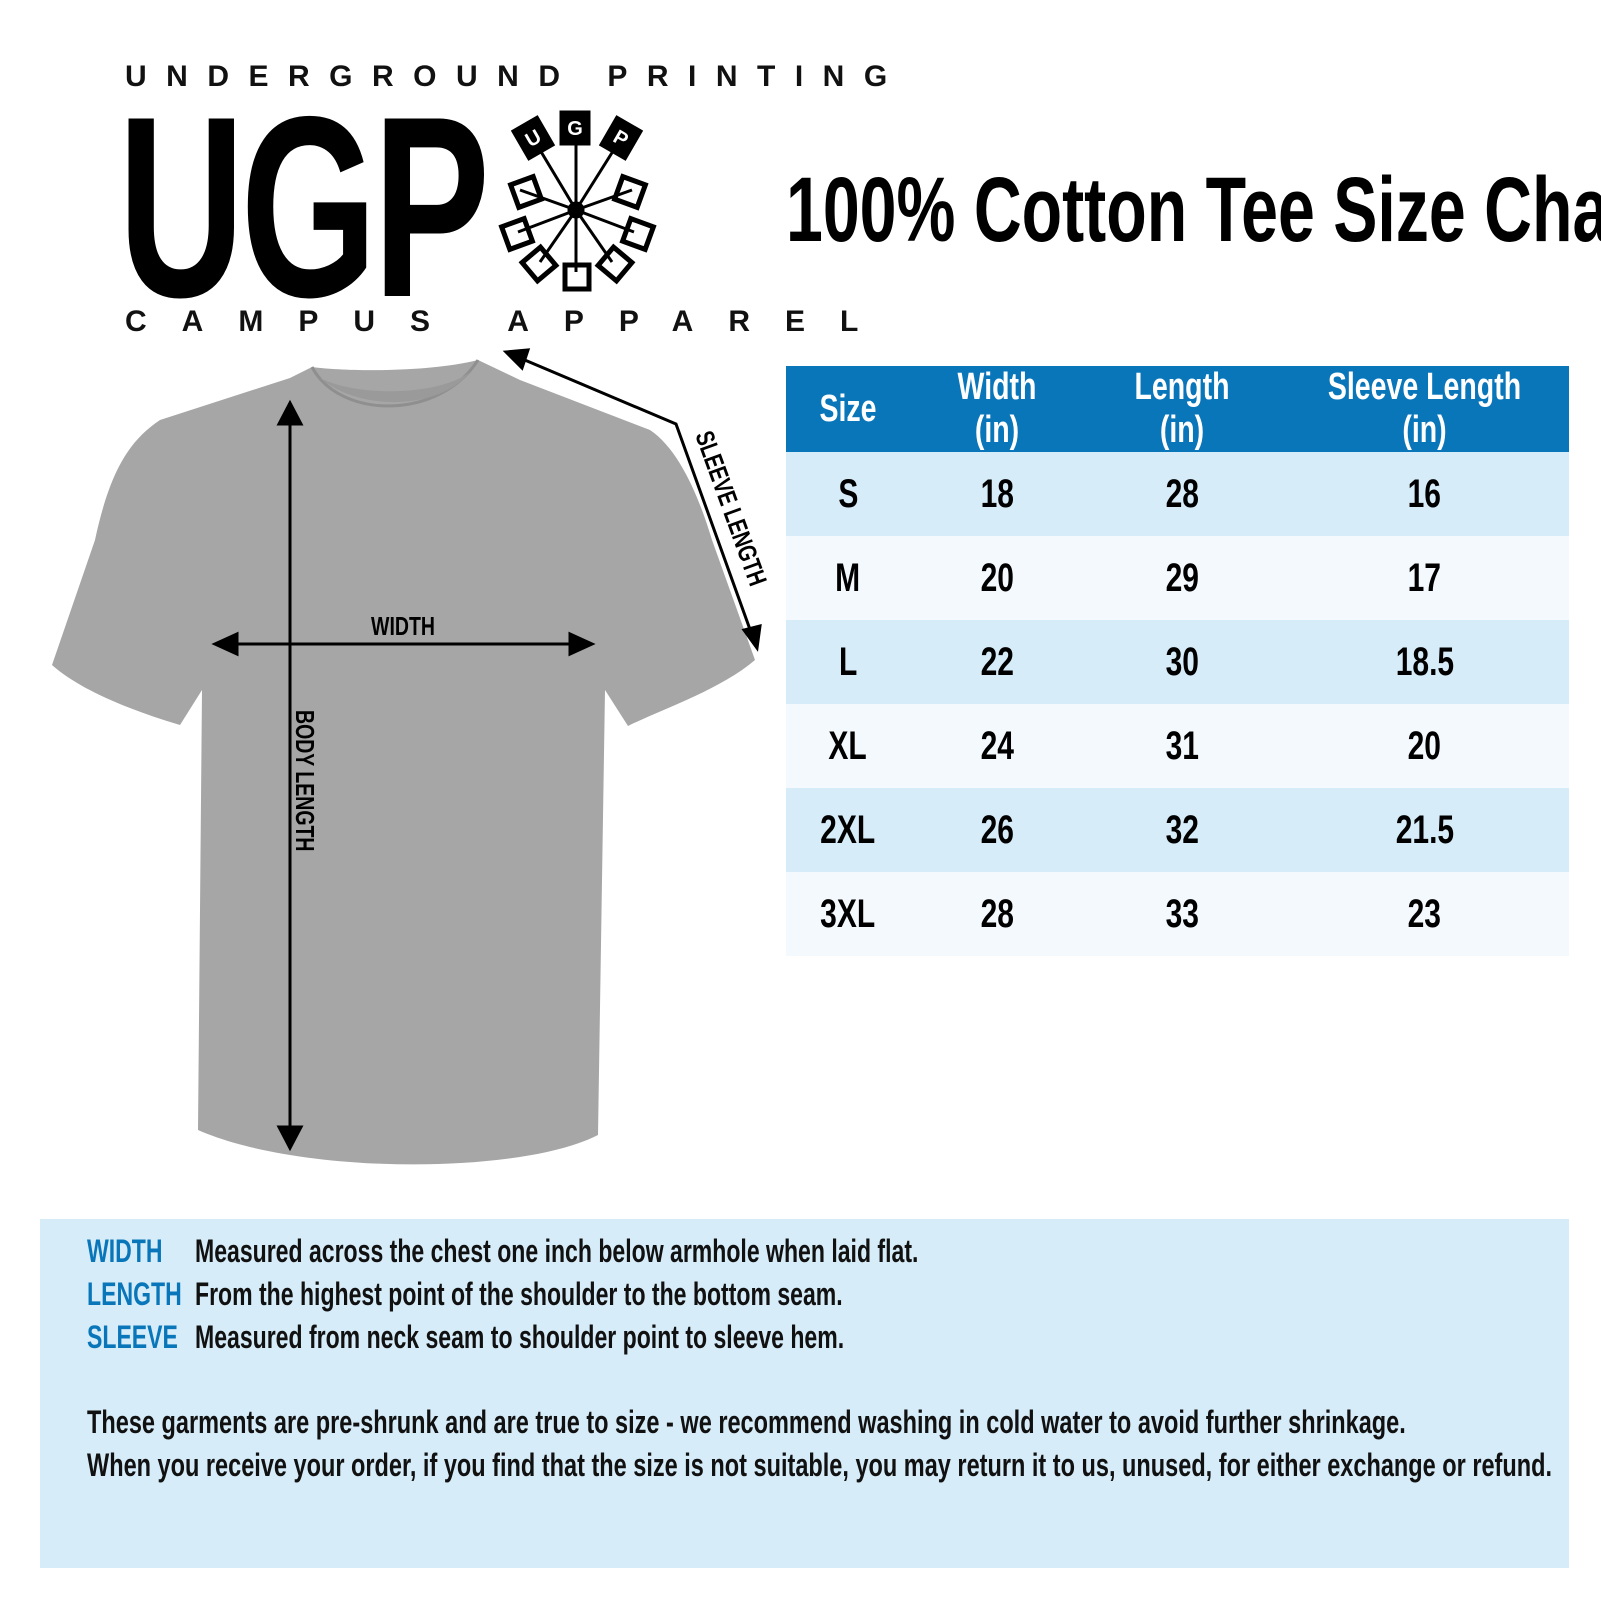 The height and width of the screenshot is (1601, 1601). I want to click on header-sleeve-length: Sleeve Length (in), so click(1424, 409).